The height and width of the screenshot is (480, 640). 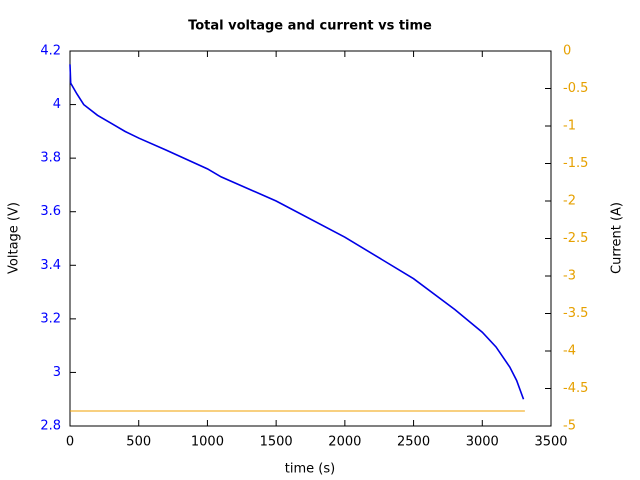 What do you see at coordinates (575, 88) in the screenshot?
I see `y2-tick-label: -0.5` at bounding box center [575, 88].